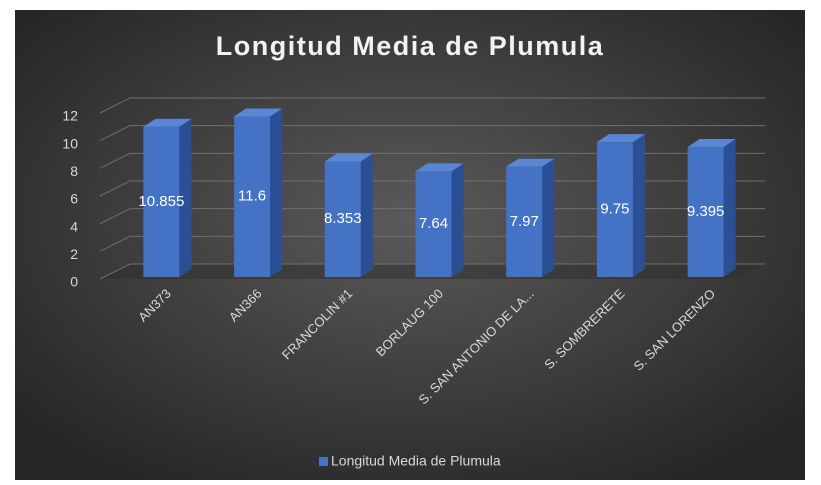 This screenshot has width=821, height=485. Describe the element at coordinates (323, 461) in the screenshot. I see `legend-swatch` at that location.